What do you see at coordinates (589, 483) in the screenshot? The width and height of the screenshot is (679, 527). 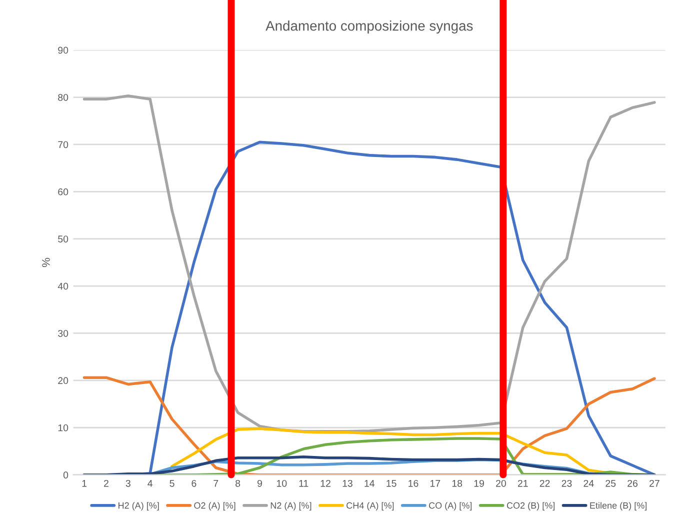 I see `x-tick-label: 24` at bounding box center [589, 483].